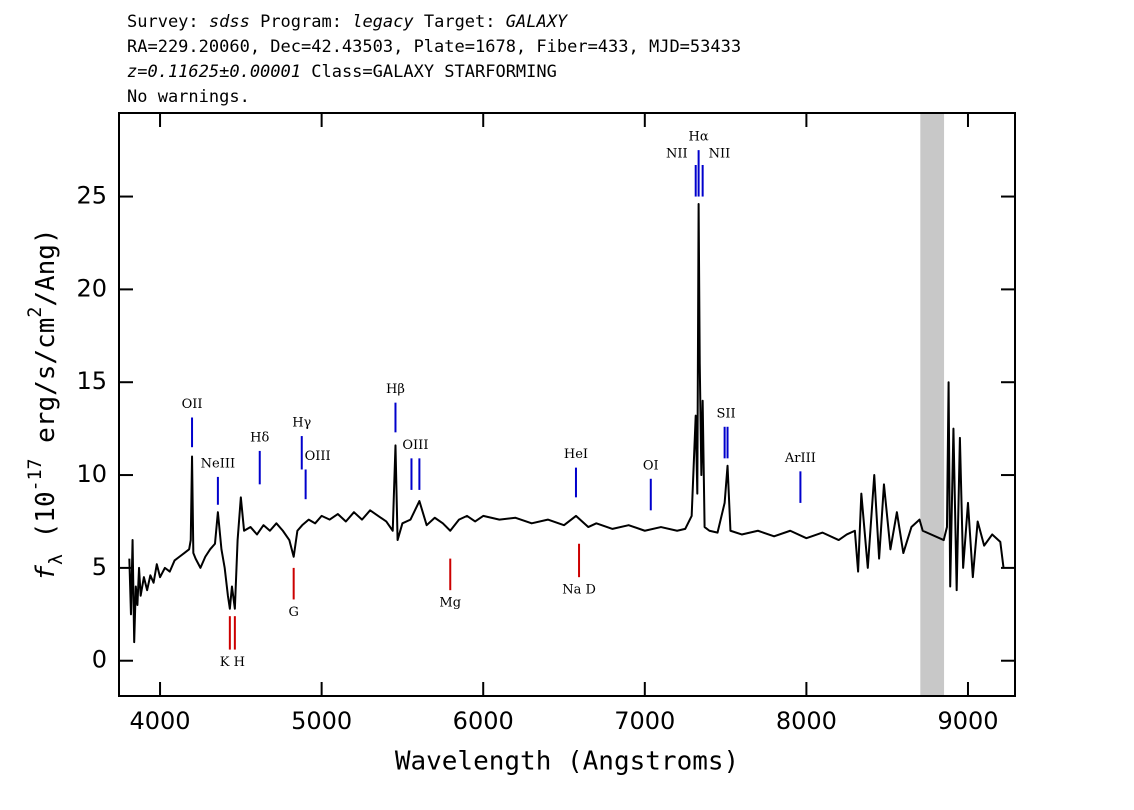 The width and height of the screenshot is (1134, 810). What do you see at coordinates (321, 721) in the screenshot?
I see `x-tick-label: 5000` at bounding box center [321, 721].